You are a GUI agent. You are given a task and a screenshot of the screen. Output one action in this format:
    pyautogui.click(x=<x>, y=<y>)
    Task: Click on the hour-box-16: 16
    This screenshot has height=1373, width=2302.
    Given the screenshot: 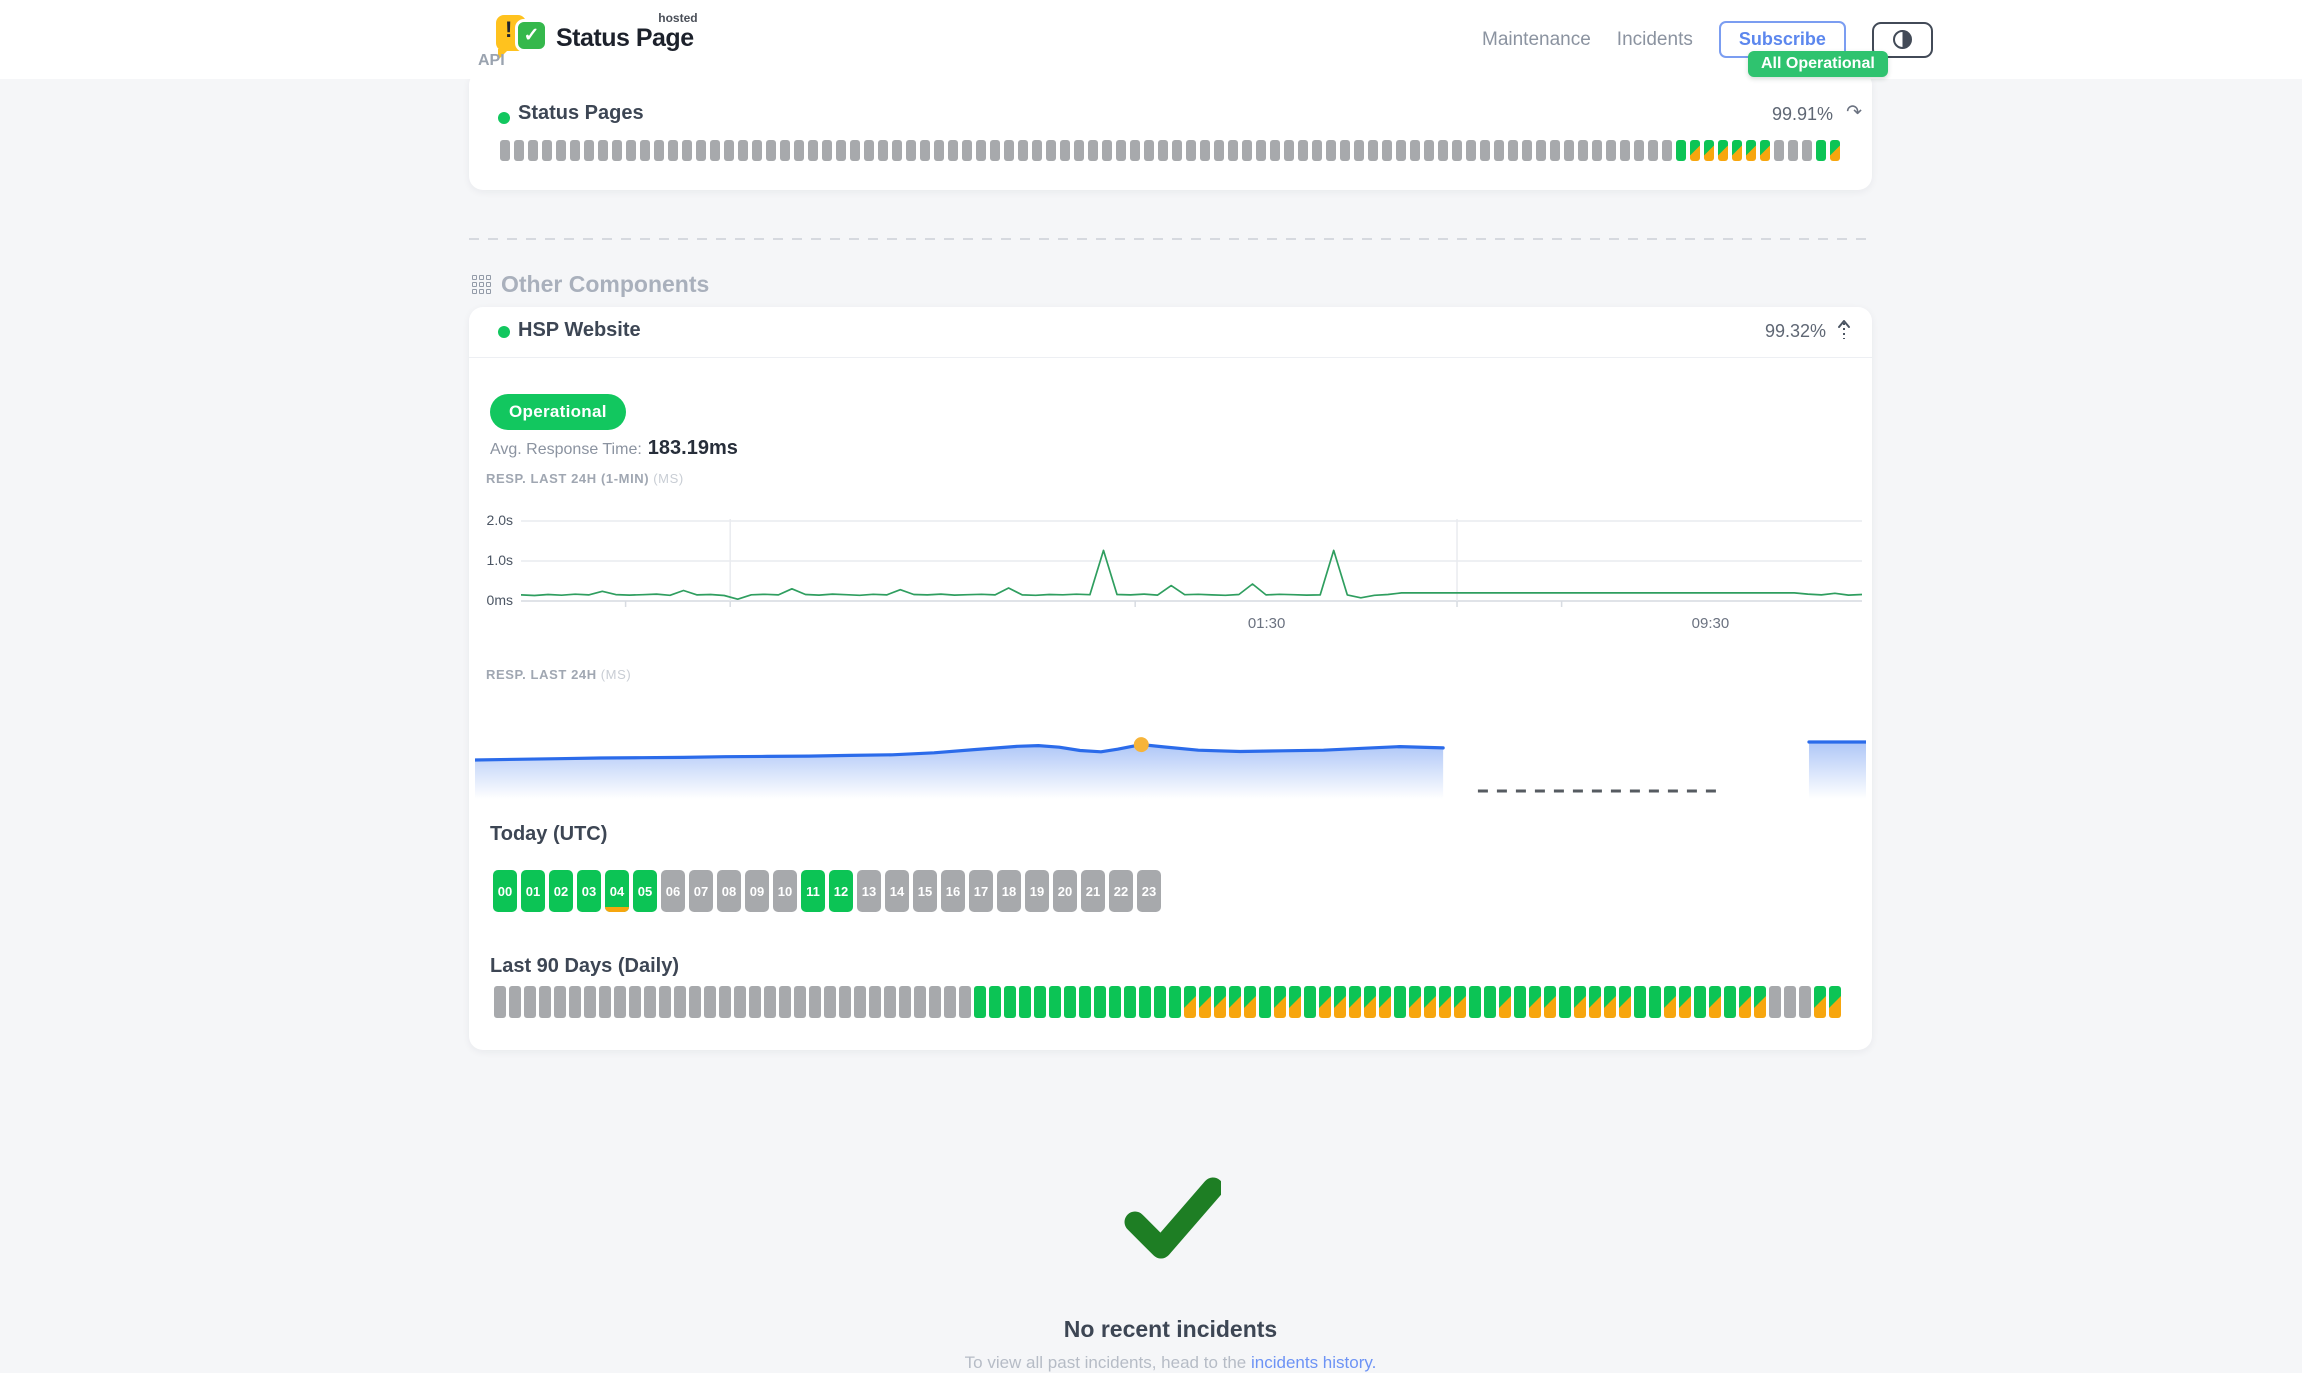 What is the action you would take?
    pyautogui.click(x=953, y=891)
    